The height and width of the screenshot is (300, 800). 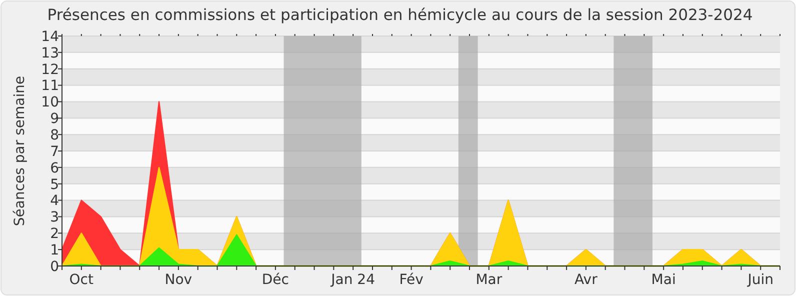 What do you see at coordinates (20, 151) in the screenshot?
I see `y-axis-title: Séances par semaine` at bounding box center [20, 151].